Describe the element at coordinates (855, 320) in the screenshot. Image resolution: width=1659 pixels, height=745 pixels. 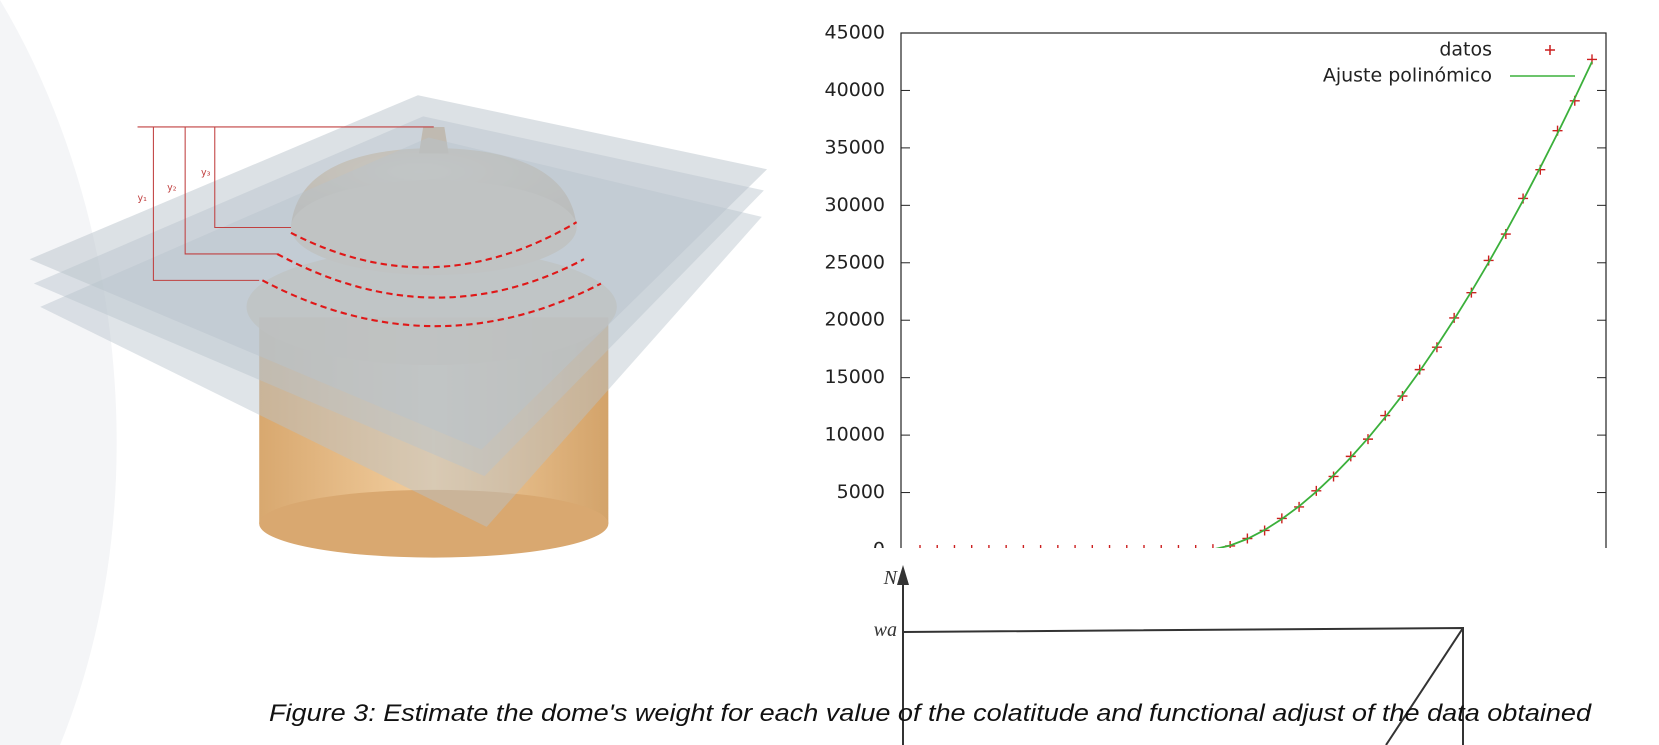
I see `y-tick-label: 20000` at that location.